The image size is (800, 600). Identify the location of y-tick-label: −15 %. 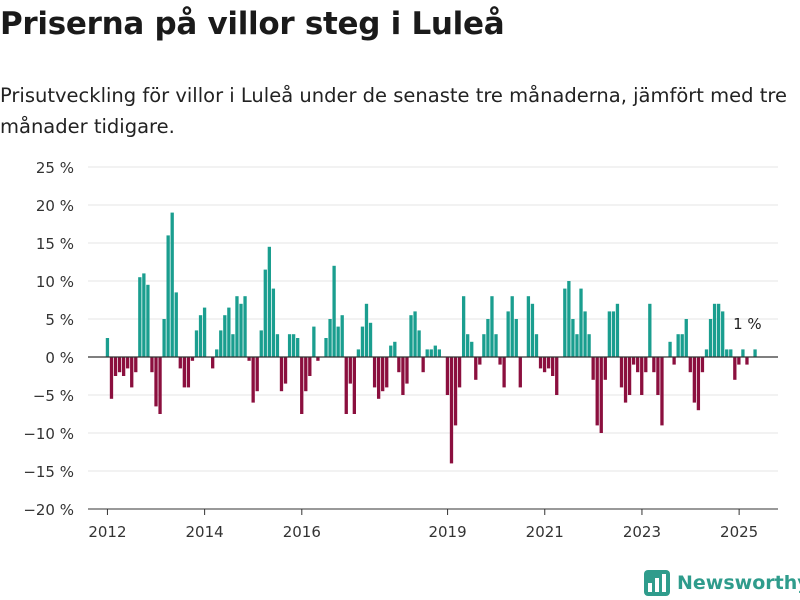
(48, 472).